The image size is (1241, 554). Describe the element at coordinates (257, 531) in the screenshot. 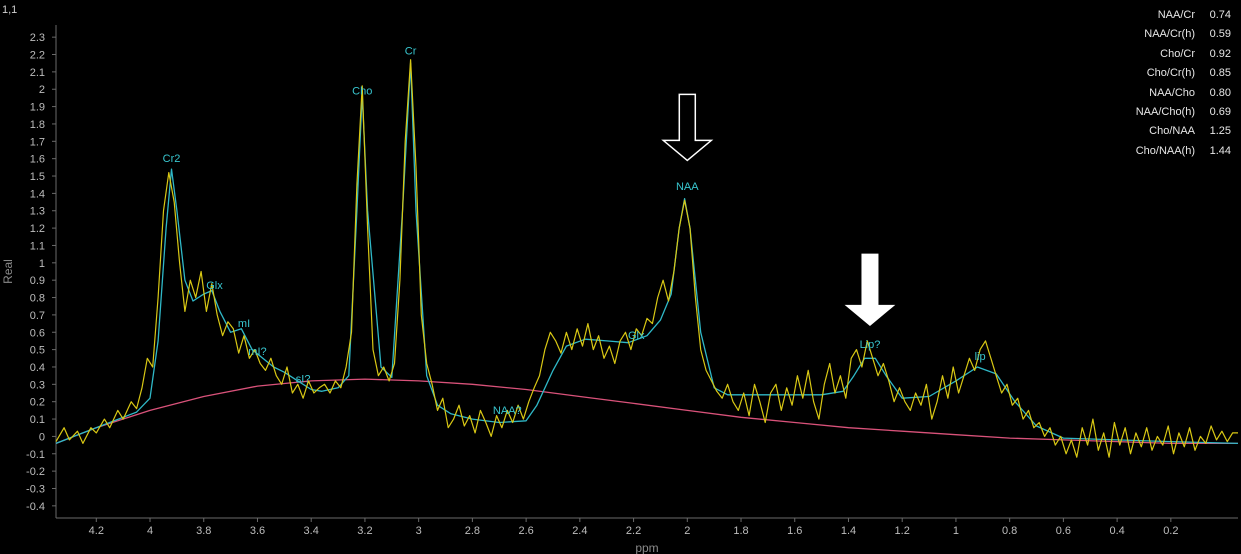

I see `x-tick-label: 3.6` at that location.